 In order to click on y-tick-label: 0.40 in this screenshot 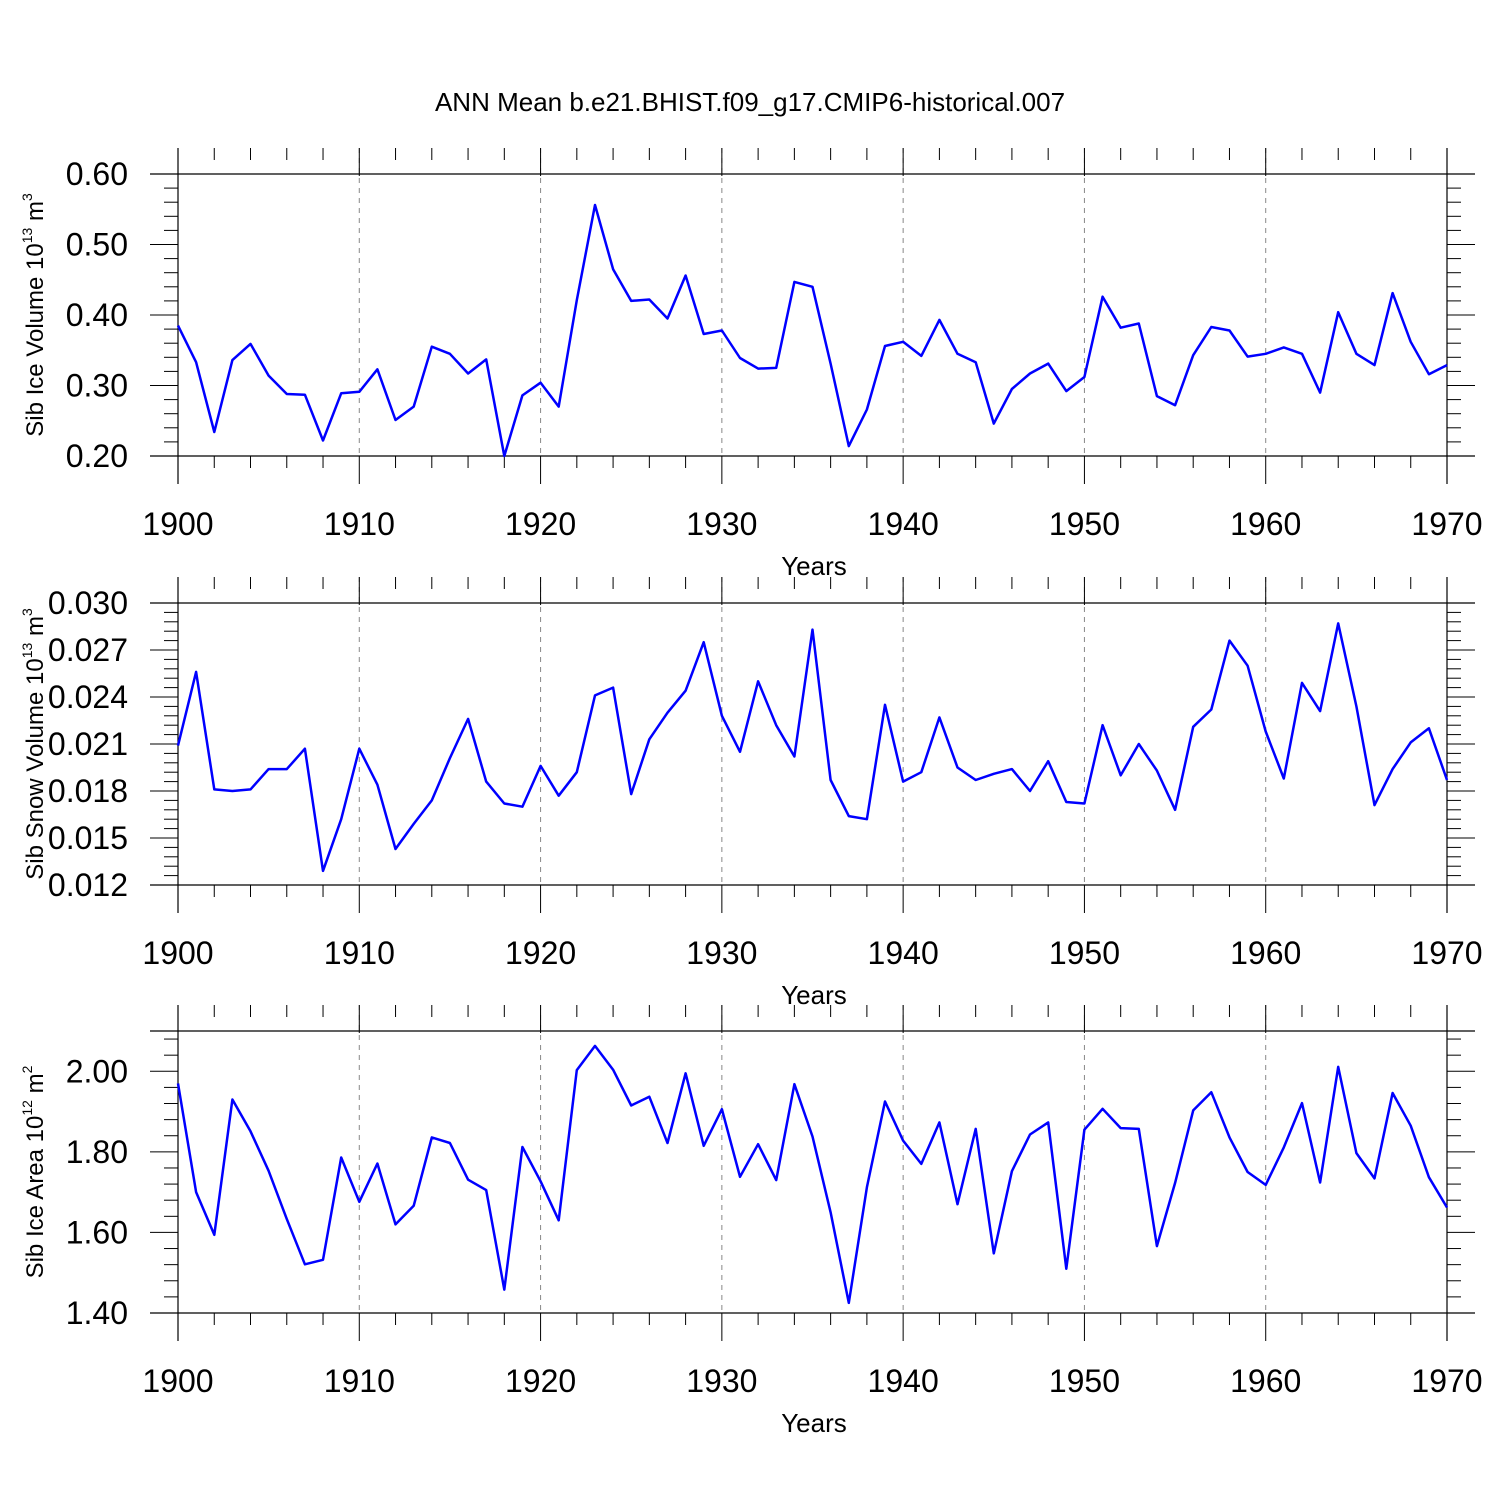, I will do `click(97, 315)`.